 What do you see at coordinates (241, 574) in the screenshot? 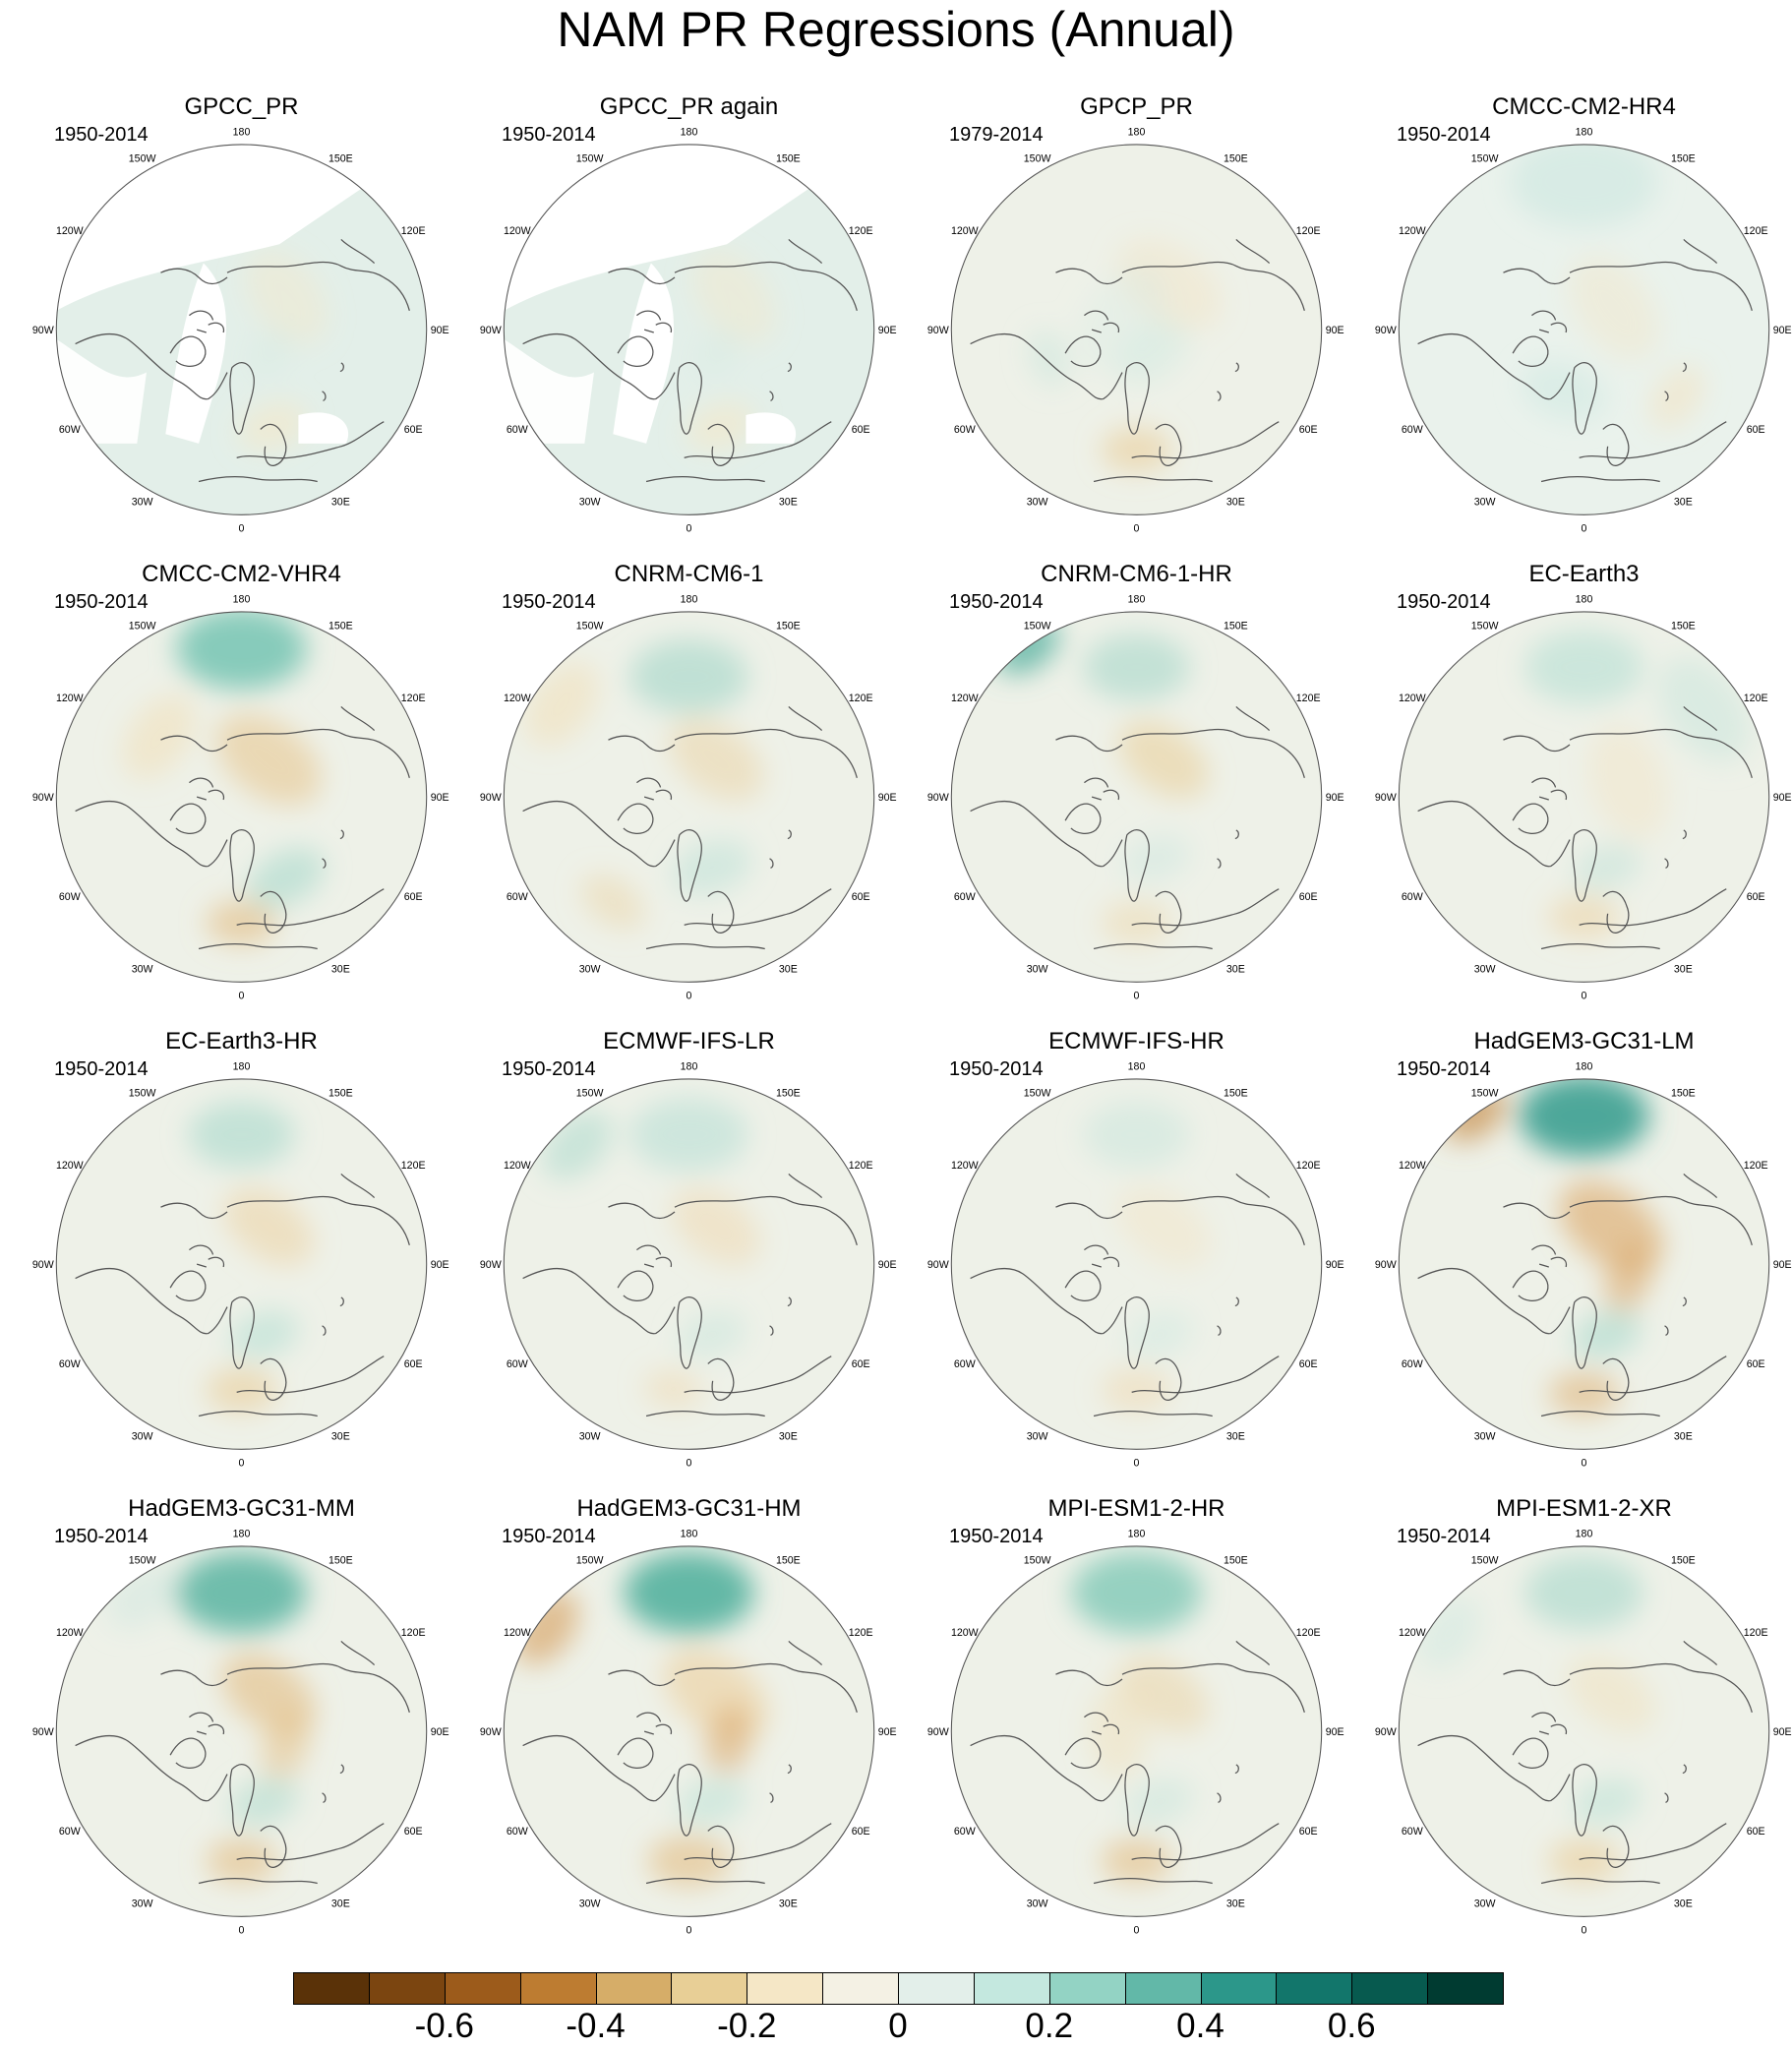
I see `panel-title: CMCC-CM2-VHR4` at bounding box center [241, 574].